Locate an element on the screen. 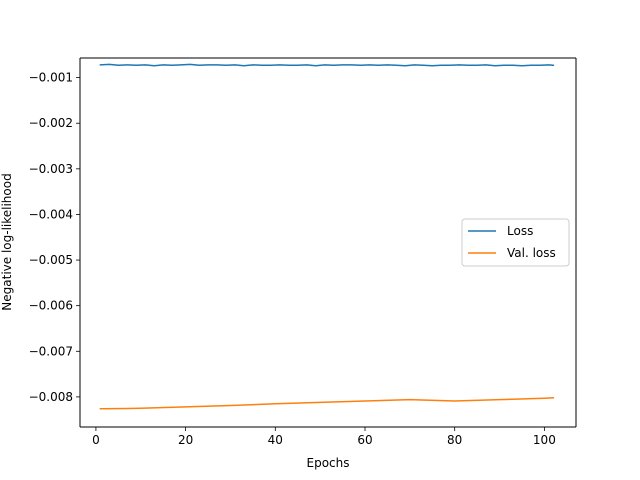 Image resolution: width=640 pixels, height=480 pixels. y-axis-label: Negative log-likelihood is located at coordinates (7, 241).